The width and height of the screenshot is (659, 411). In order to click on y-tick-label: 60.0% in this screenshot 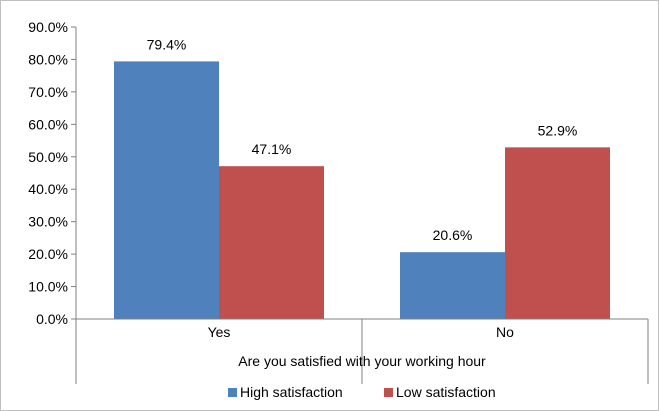, I will do `click(48, 124)`.